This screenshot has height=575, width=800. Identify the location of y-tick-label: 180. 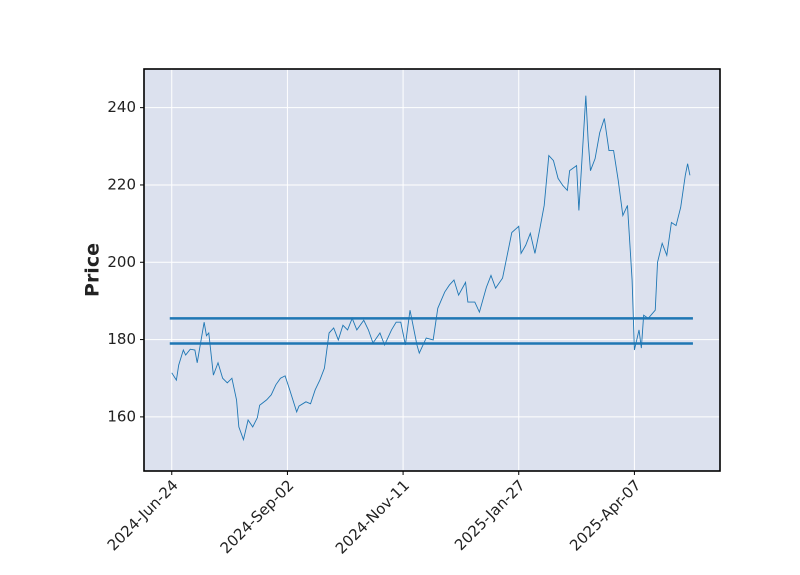
(121, 339).